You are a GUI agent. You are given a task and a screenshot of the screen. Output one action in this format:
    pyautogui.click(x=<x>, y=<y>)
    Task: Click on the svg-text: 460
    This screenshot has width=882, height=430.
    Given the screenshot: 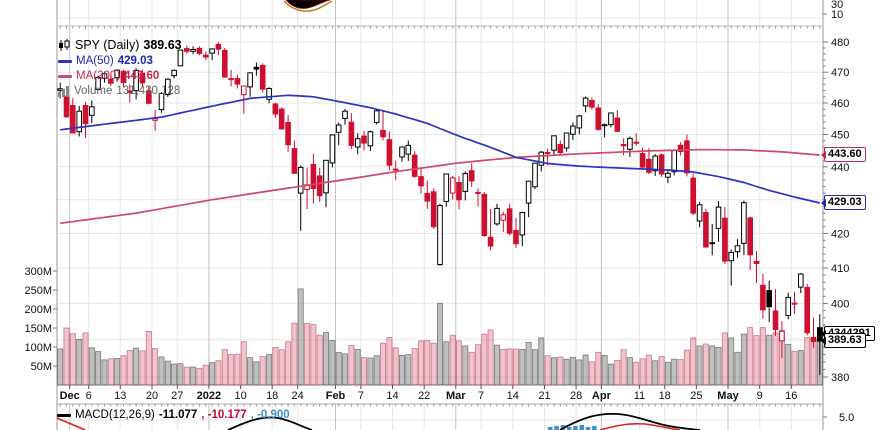 What is the action you would take?
    pyautogui.click(x=840, y=104)
    